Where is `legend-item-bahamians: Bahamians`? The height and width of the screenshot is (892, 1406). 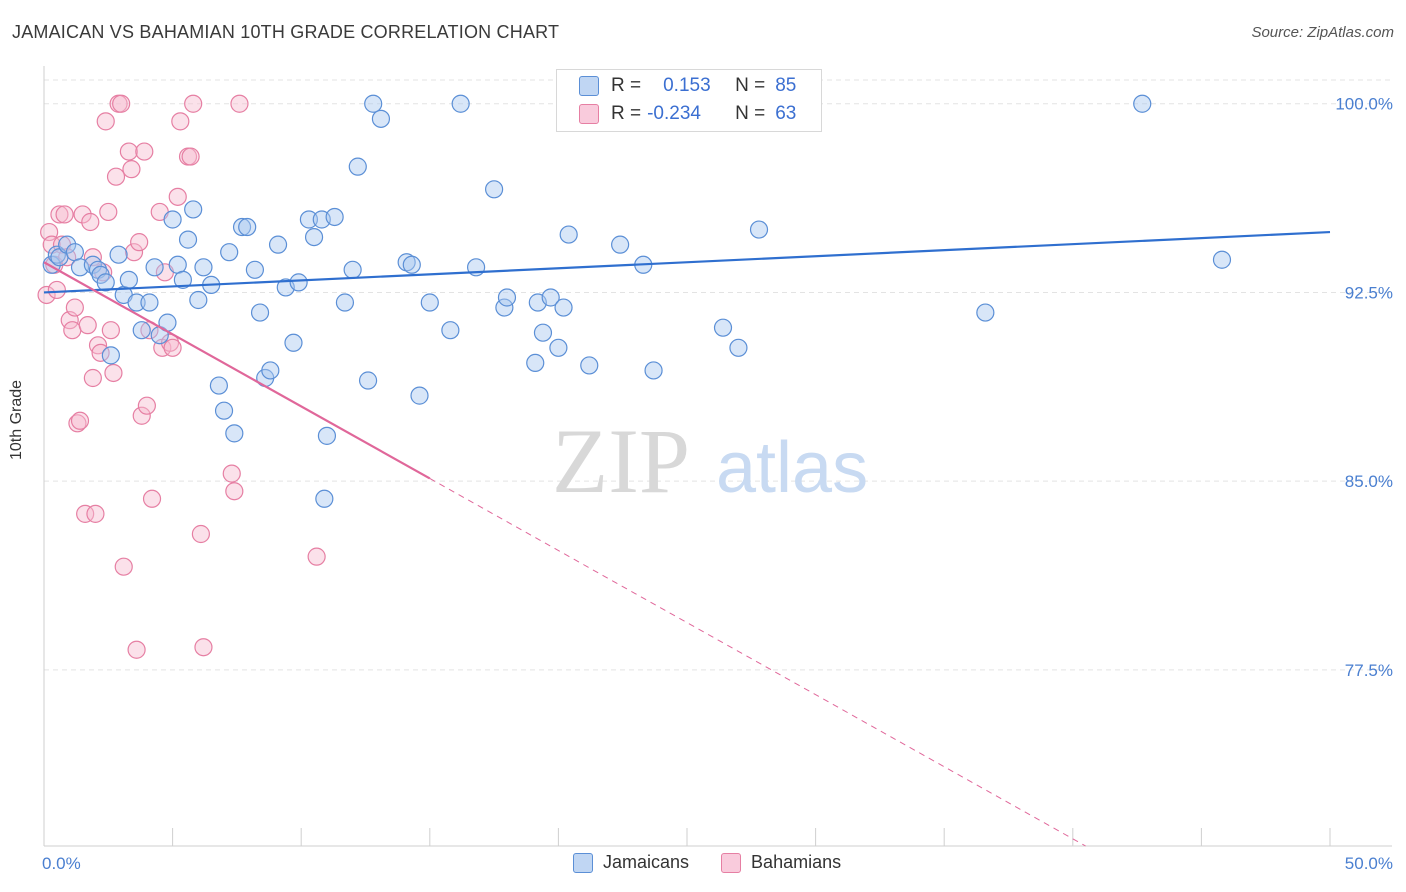 legend-item-bahamians: Bahamians is located at coordinates (781, 862).